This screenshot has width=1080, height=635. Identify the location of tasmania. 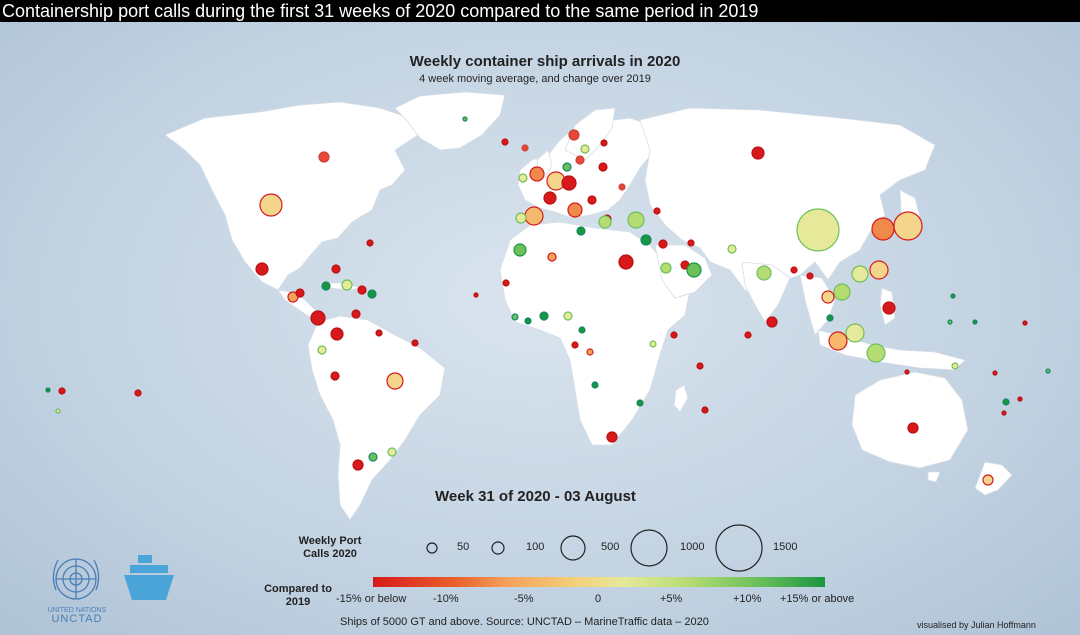
(934, 477).